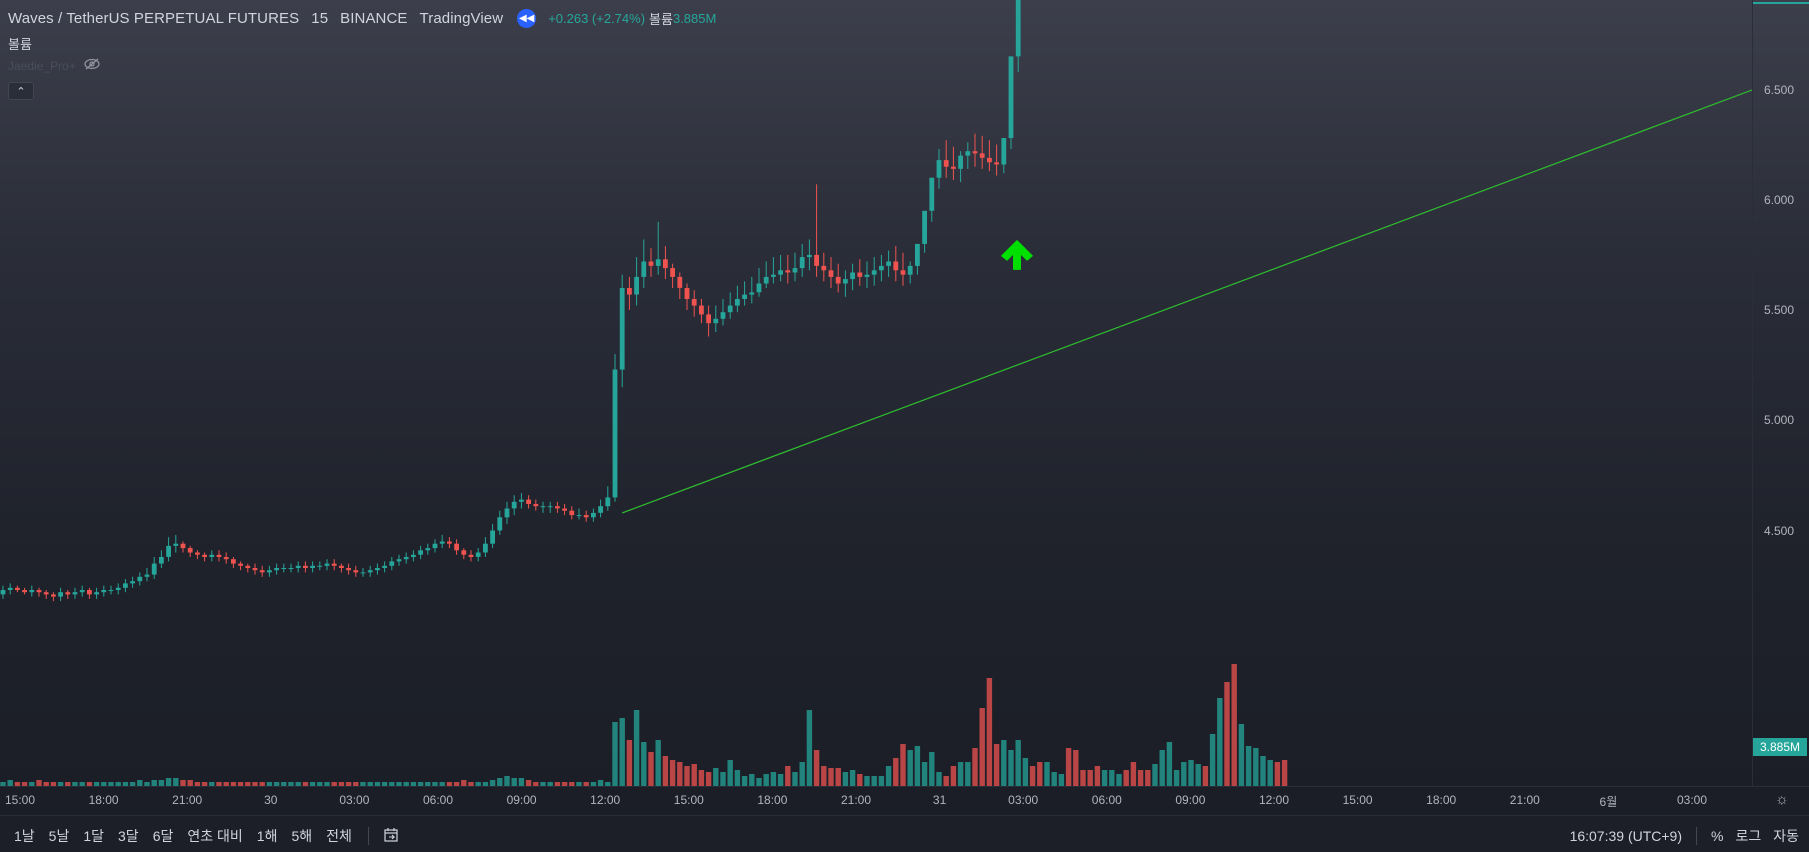 This screenshot has width=1809, height=852. What do you see at coordinates (1626, 836) in the screenshot?
I see `clock-timezone: 16:07:39 (UTC+9)` at bounding box center [1626, 836].